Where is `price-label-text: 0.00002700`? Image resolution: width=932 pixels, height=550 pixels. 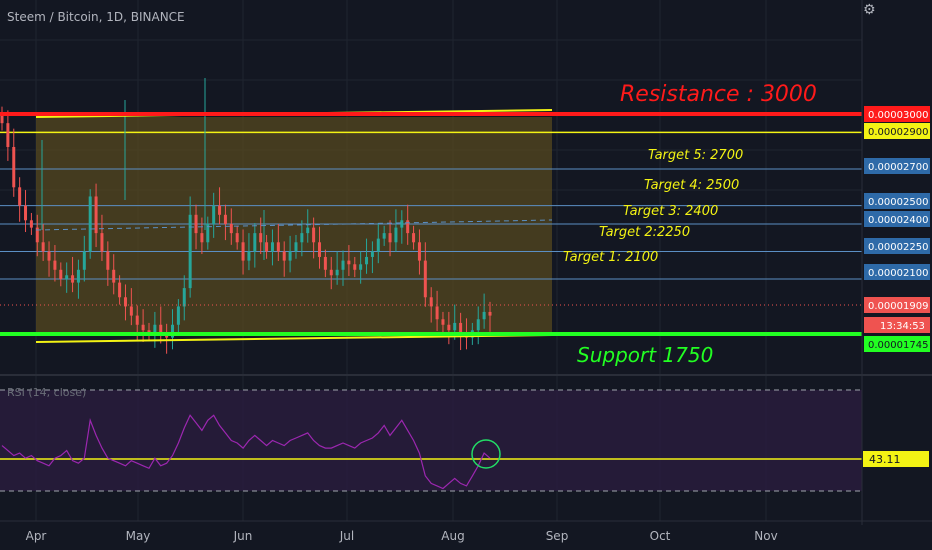 price-label-text: 0.00002700 is located at coordinates (898, 167).